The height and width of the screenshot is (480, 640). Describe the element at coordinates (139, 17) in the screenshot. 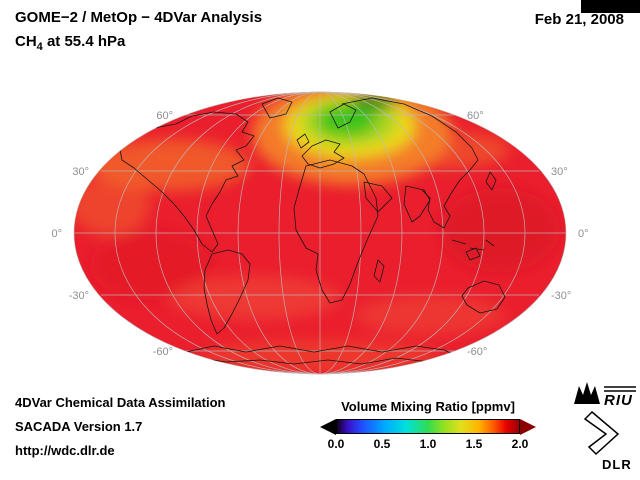

I see `page-title: GOME−2 / MetOp − 4DVar Analysis` at that location.